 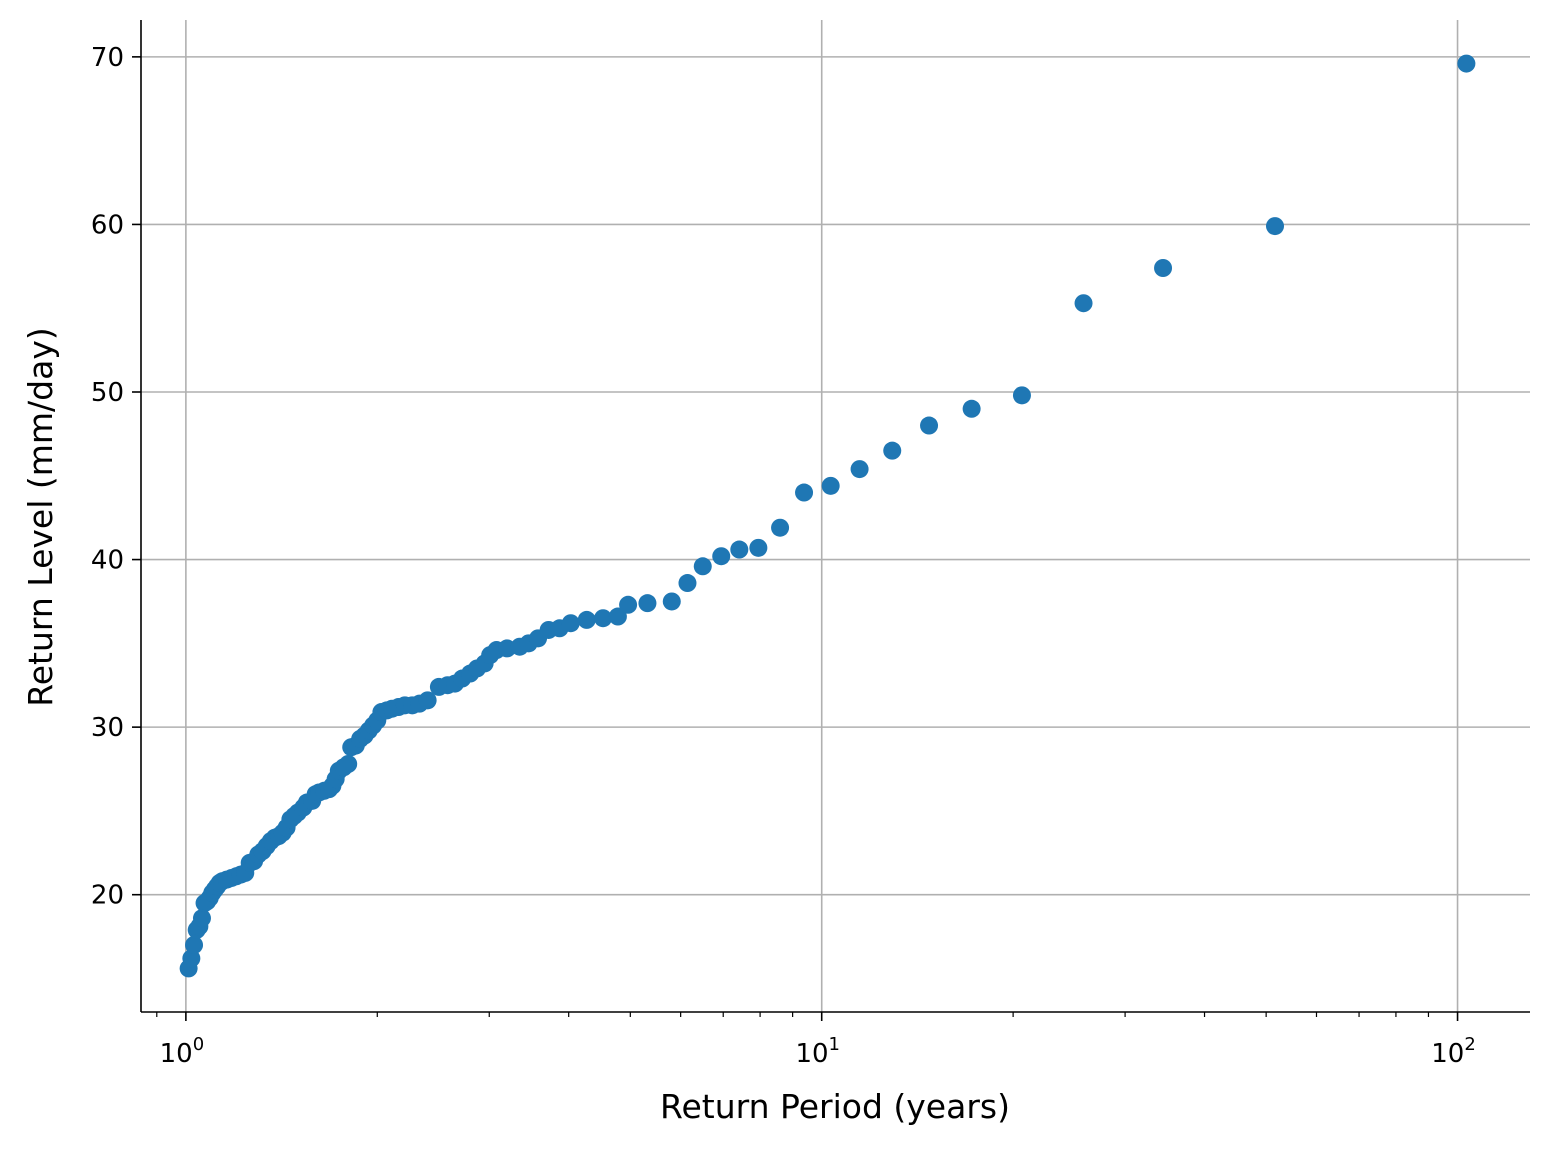 I want to click on y-tick-label: 50, so click(x=107, y=393).